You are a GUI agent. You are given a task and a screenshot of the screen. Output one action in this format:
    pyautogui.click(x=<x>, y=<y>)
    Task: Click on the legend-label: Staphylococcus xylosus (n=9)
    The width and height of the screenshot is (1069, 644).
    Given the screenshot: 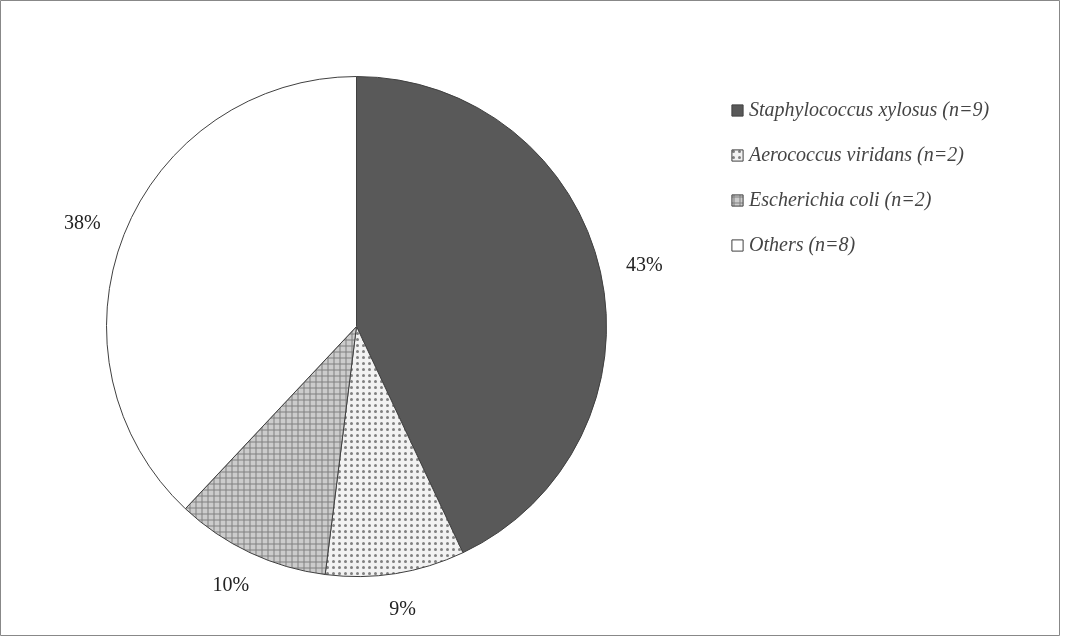 What is the action you would take?
    pyautogui.click(x=869, y=109)
    